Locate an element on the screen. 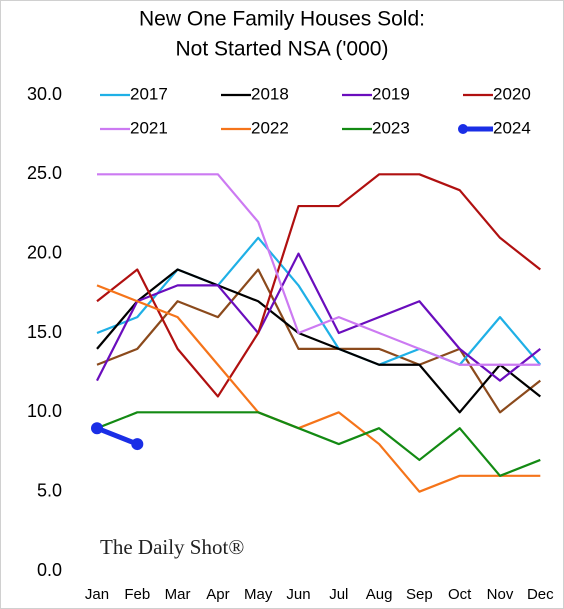 The width and height of the screenshot is (564, 609). watermark: The Daily Shot® is located at coordinates (172, 547).